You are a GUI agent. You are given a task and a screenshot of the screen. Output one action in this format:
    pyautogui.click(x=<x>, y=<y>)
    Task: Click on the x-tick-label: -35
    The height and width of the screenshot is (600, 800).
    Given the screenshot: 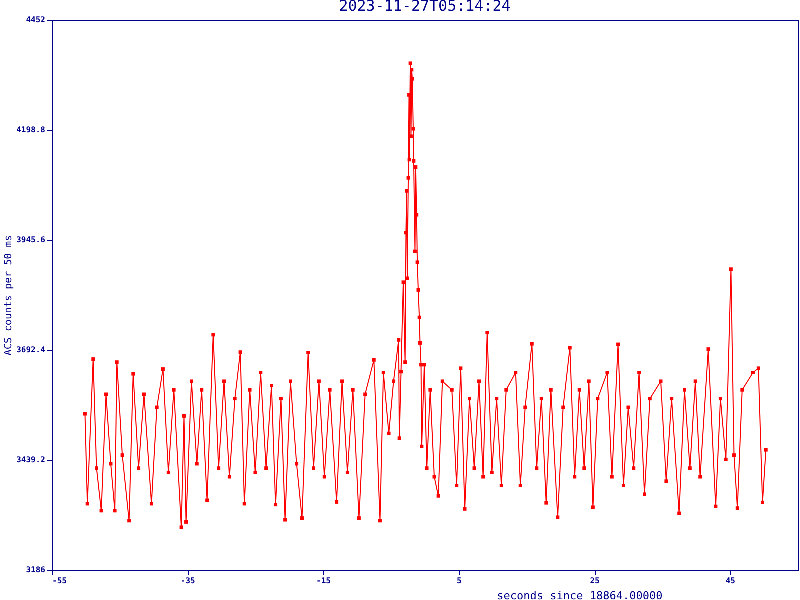 What is the action you would take?
    pyautogui.click(x=188, y=581)
    